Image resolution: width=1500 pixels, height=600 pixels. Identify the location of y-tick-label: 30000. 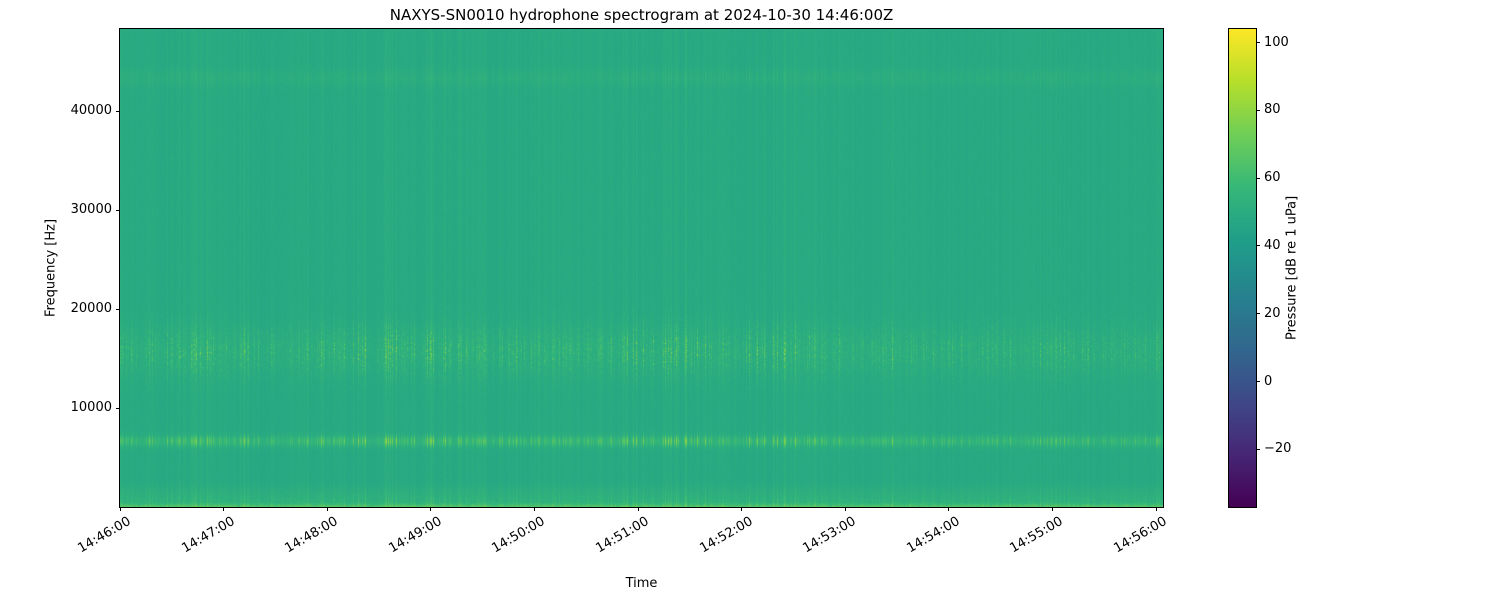
(91, 210).